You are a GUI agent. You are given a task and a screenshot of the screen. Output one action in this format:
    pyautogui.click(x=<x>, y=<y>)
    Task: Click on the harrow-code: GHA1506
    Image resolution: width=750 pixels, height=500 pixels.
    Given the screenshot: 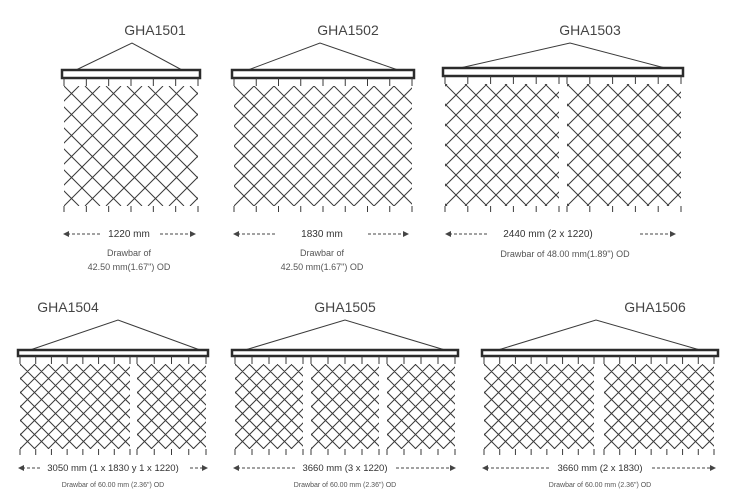 What is the action you would take?
    pyautogui.click(x=655, y=307)
    